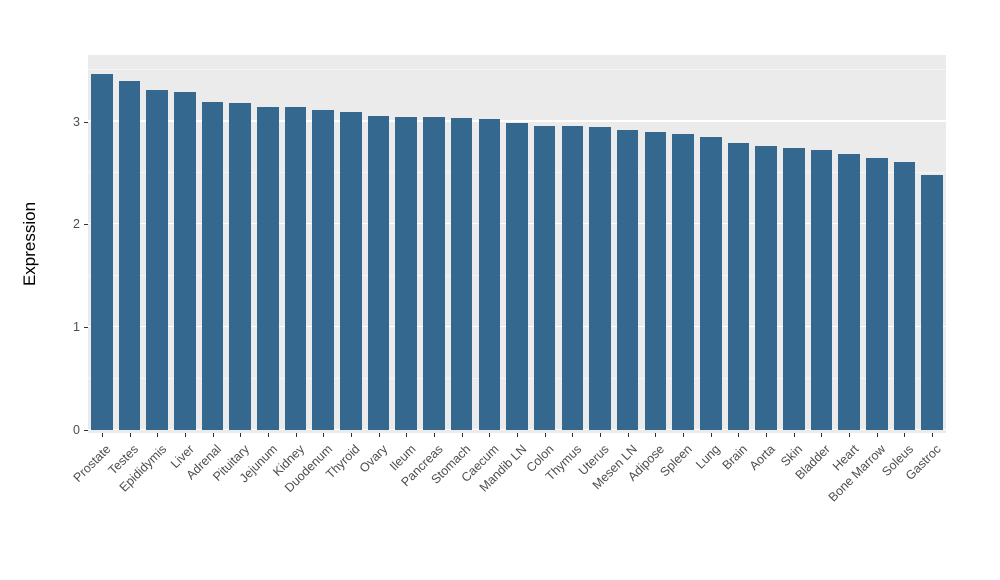  Describe the element at coordinates (762, 458) in the screenshot. I see `x-tick-label: Aorta` at that location.